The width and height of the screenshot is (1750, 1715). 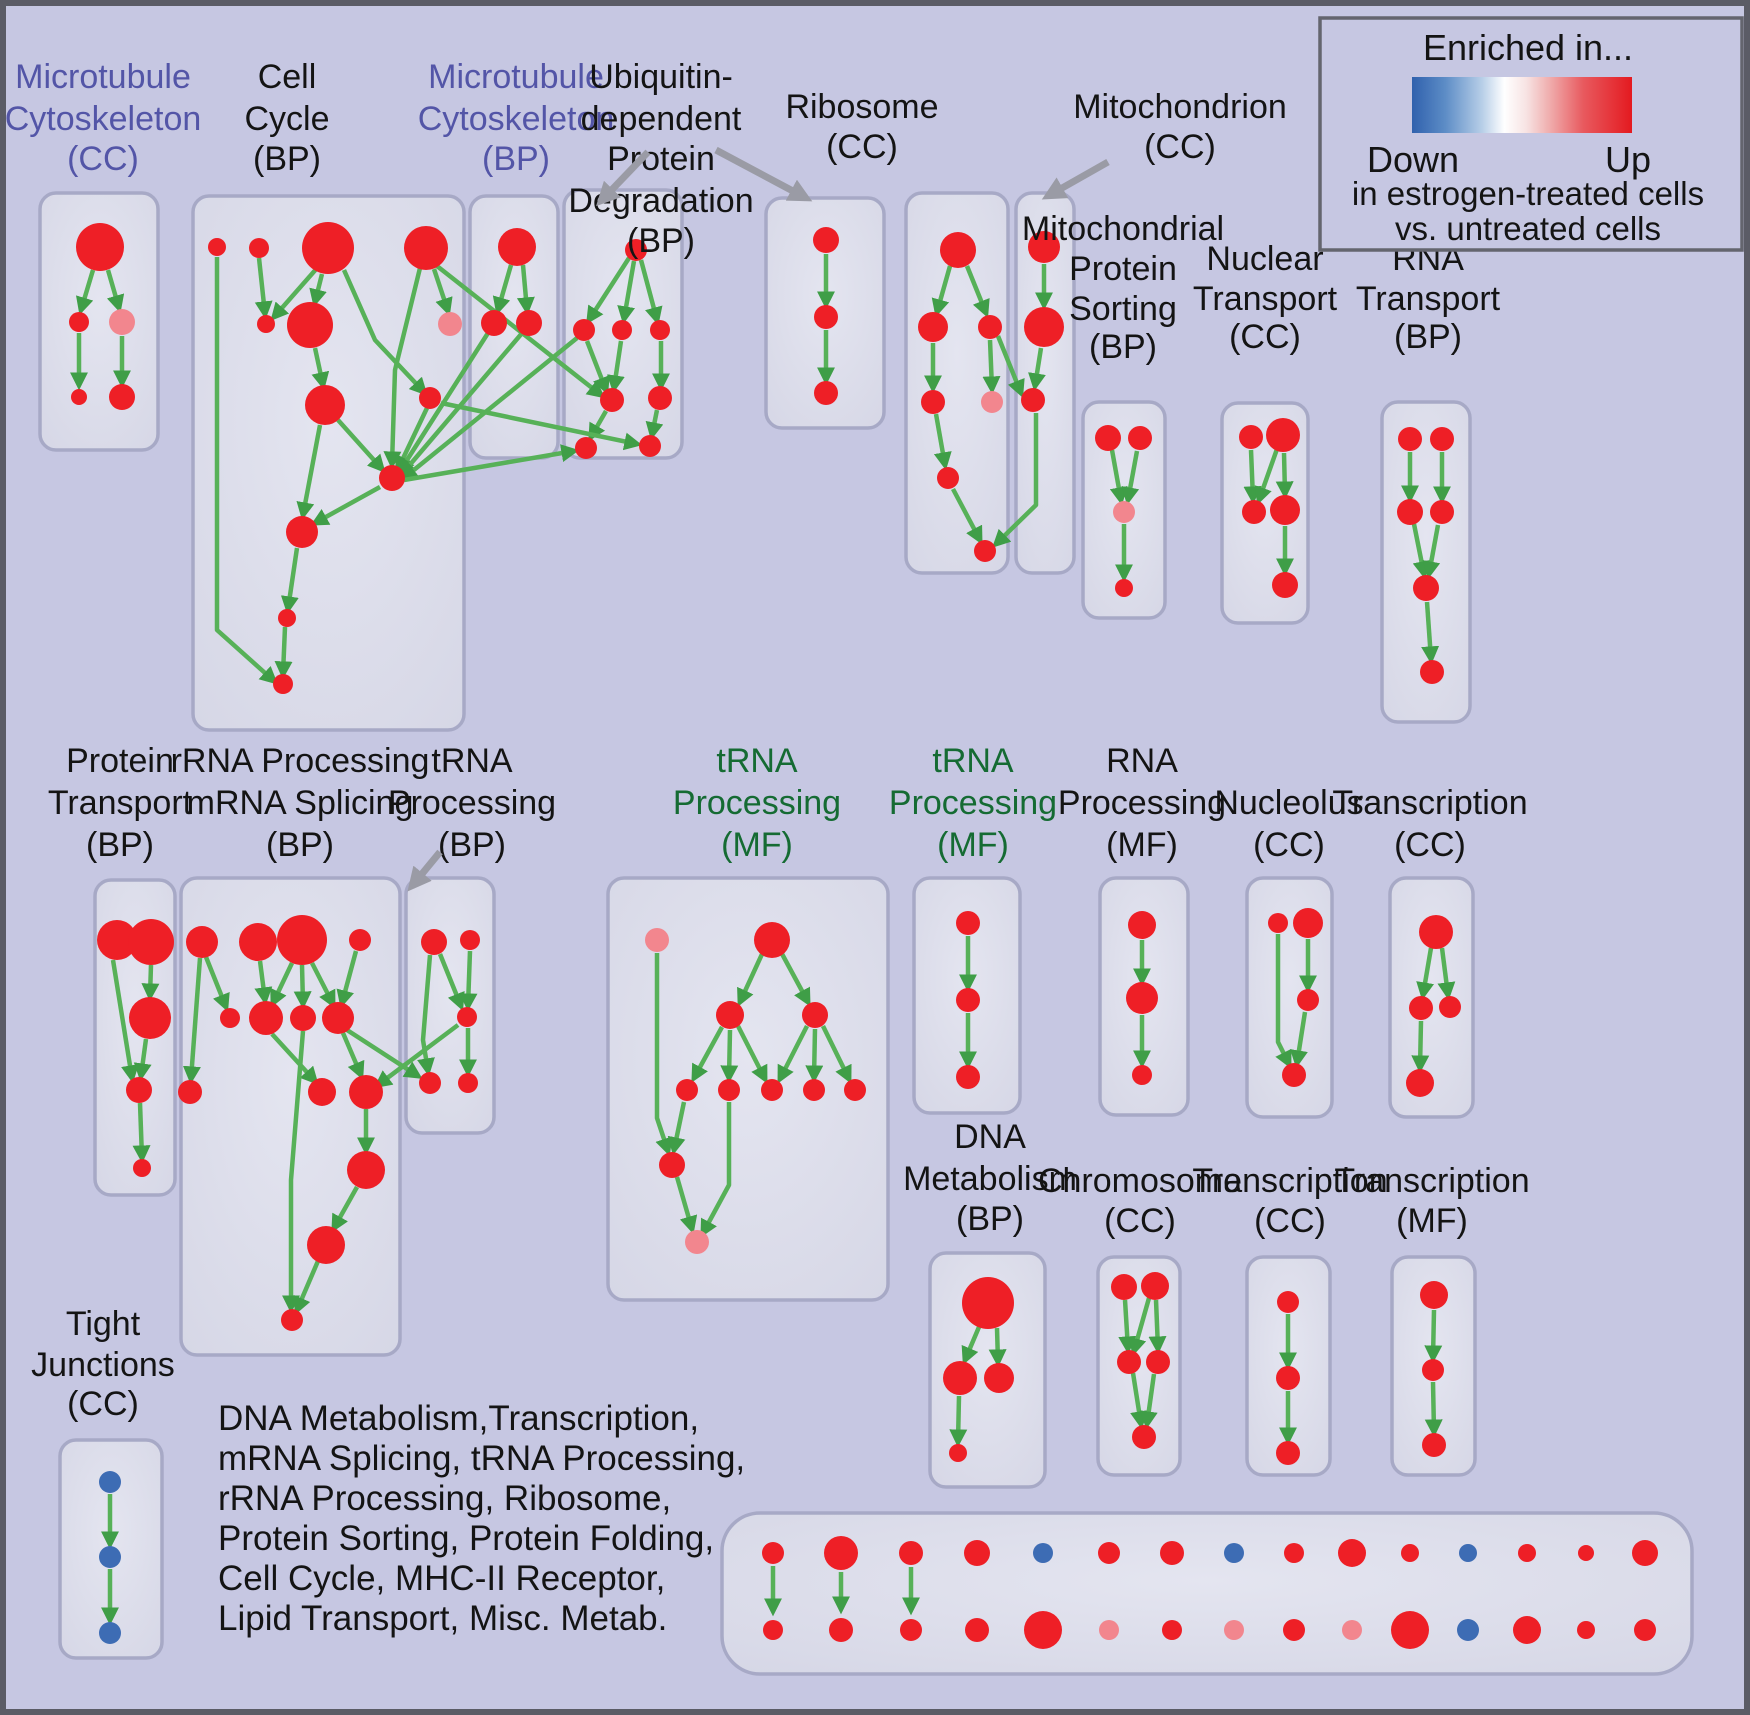 What do you see at coordinates (763, 174) in the screenshot?
I see `ubiquitin-right-pointer` at bounding box center [763, 174].